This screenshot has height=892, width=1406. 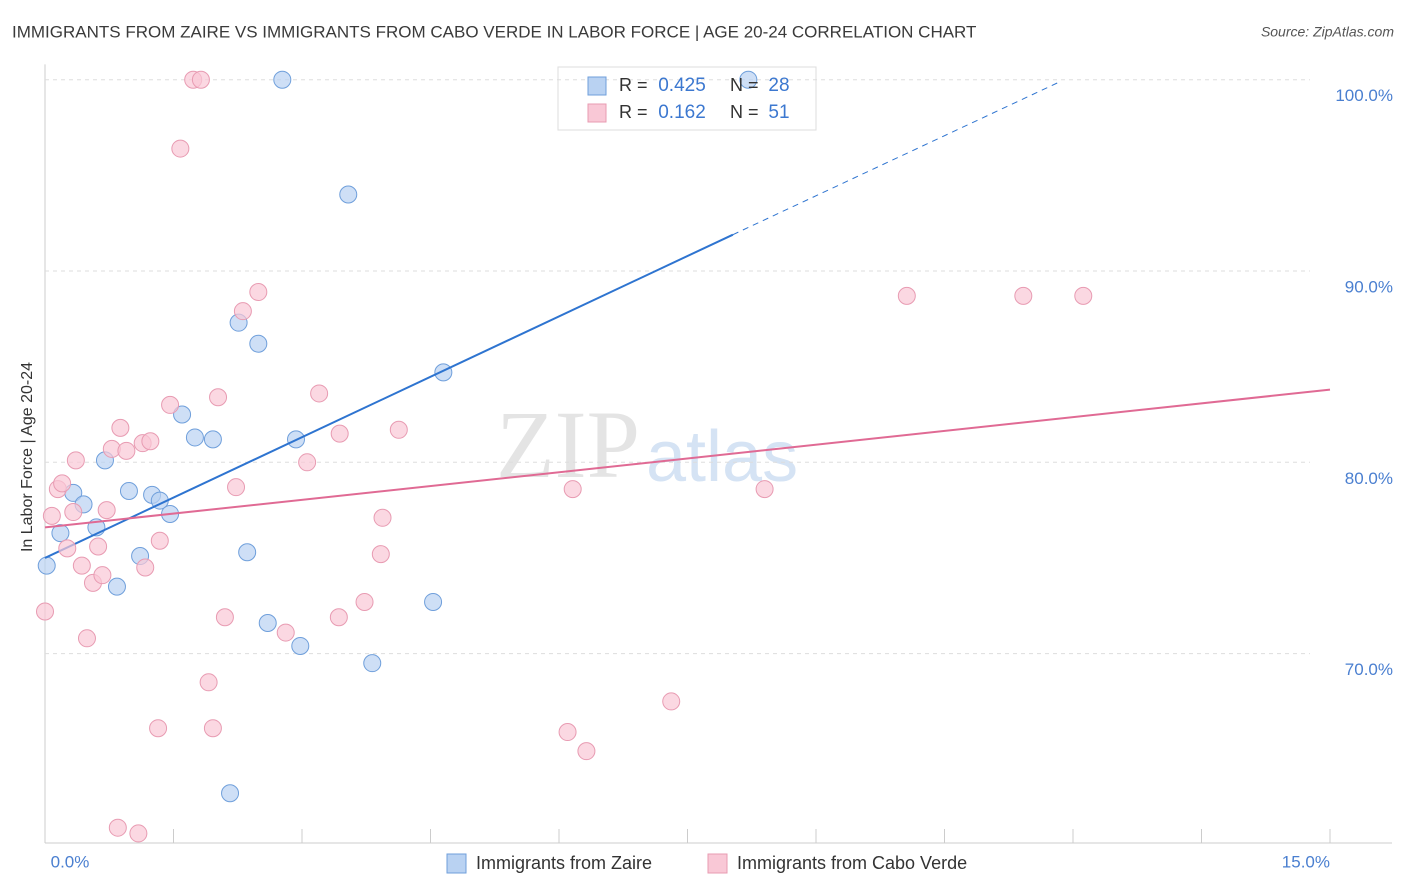 I want to click on x-tick-label: 15.0%, so click(x=1306, y=861).